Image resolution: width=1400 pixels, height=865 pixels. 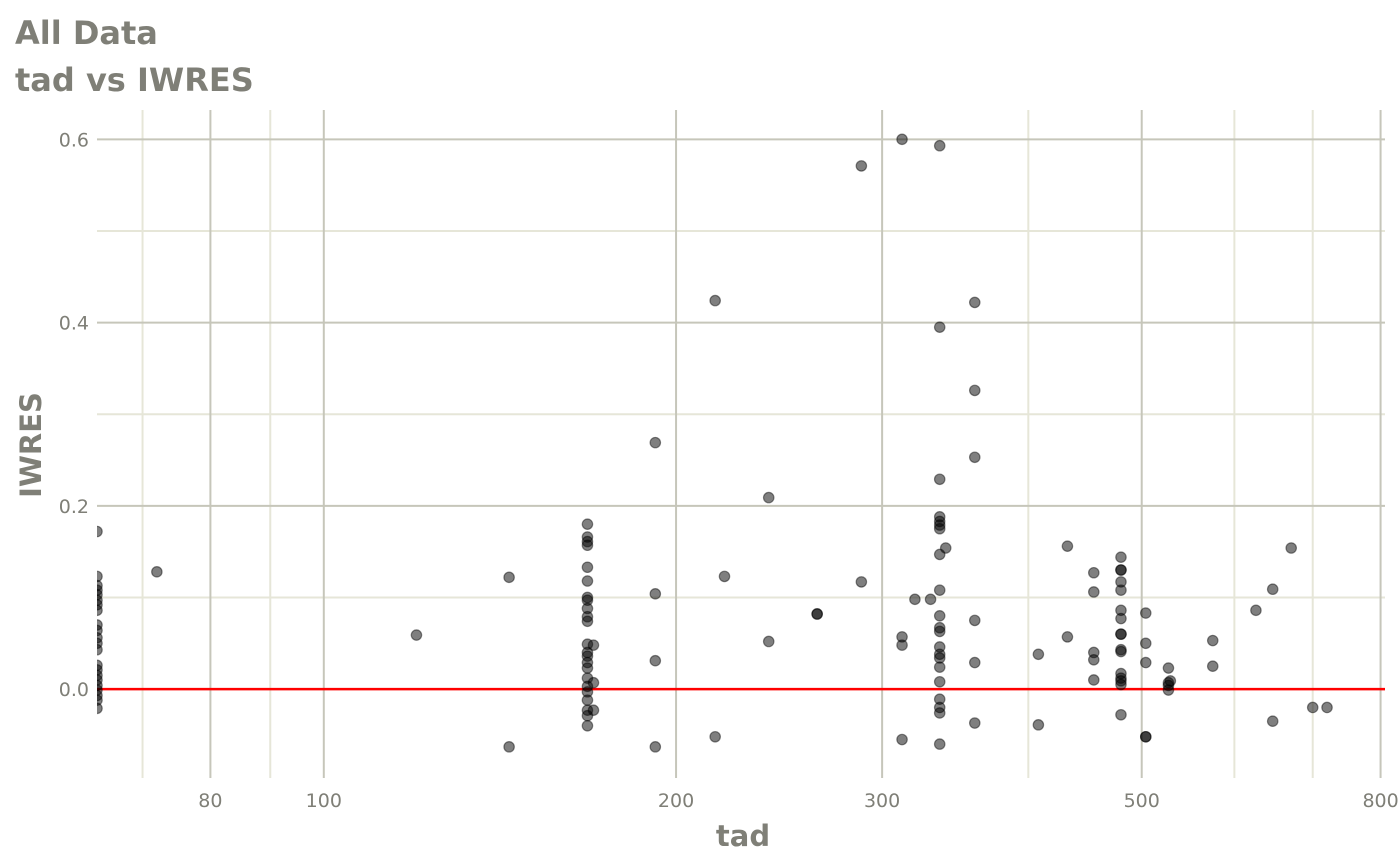 What do you see at coordinates (210, 801) in the screenshot?
I see `x-tick-label: 80` at bounding box center [210, 801].